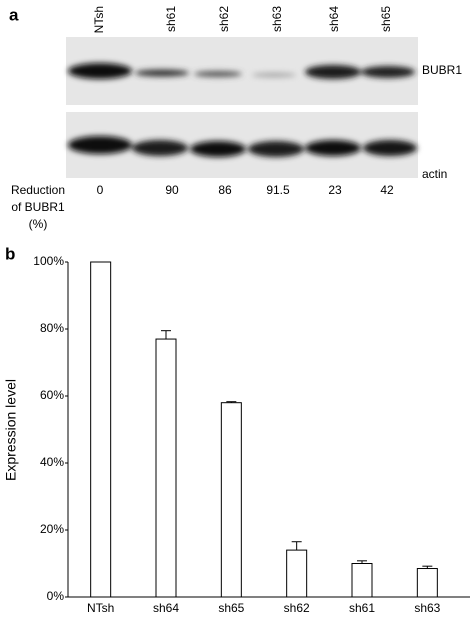 This screenshot has height=618, width=474. What do you see at coordinates (52, 529) in the screenshot?
I see `y-tick-label: 20%` at bounding box center [52, 529].